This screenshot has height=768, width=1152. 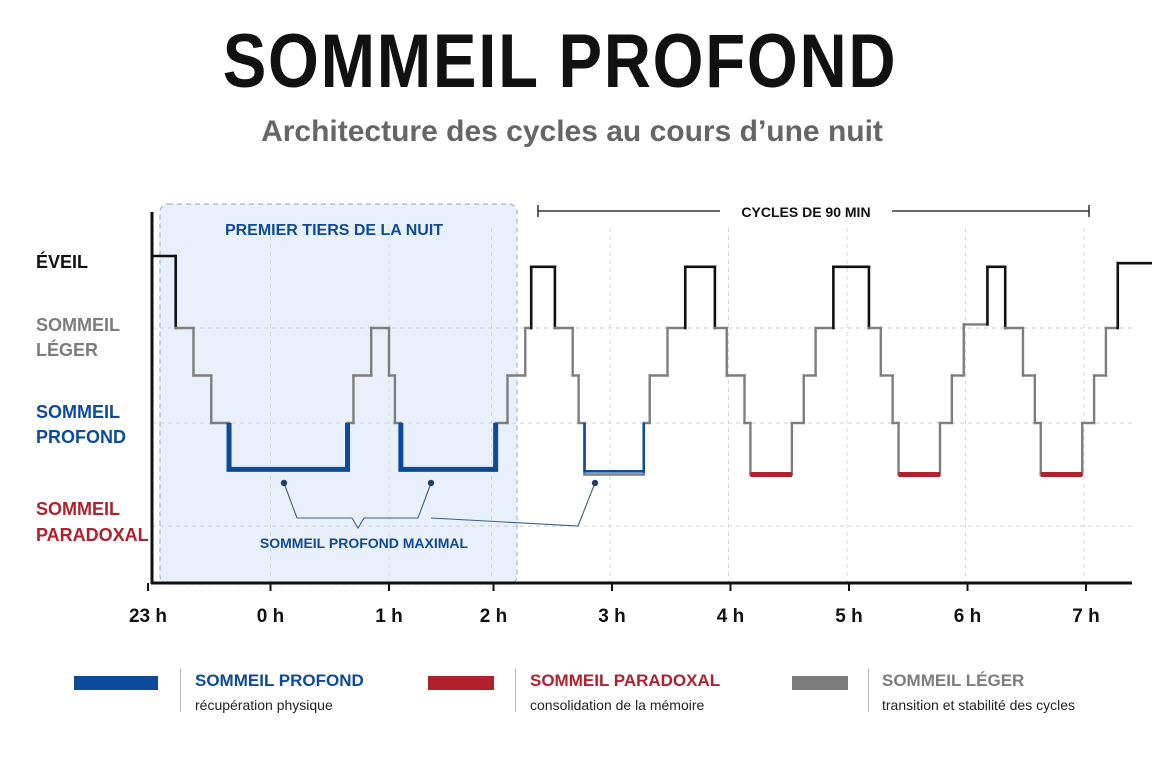 I want to click on y-label-rem: SOMMEIL, so click(x=78, y=509).